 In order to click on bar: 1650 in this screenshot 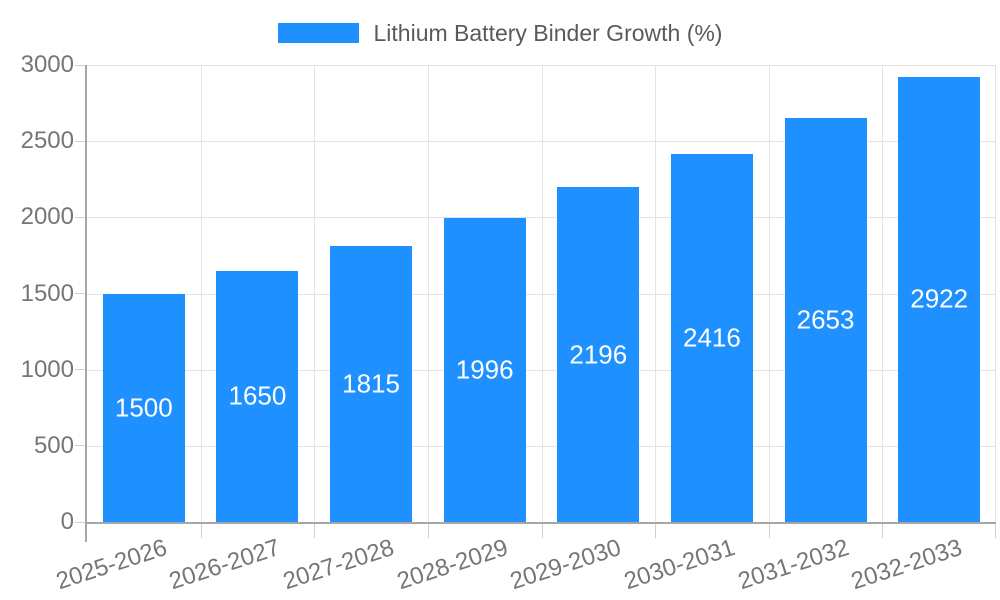, I will do `click(257, 396)`.